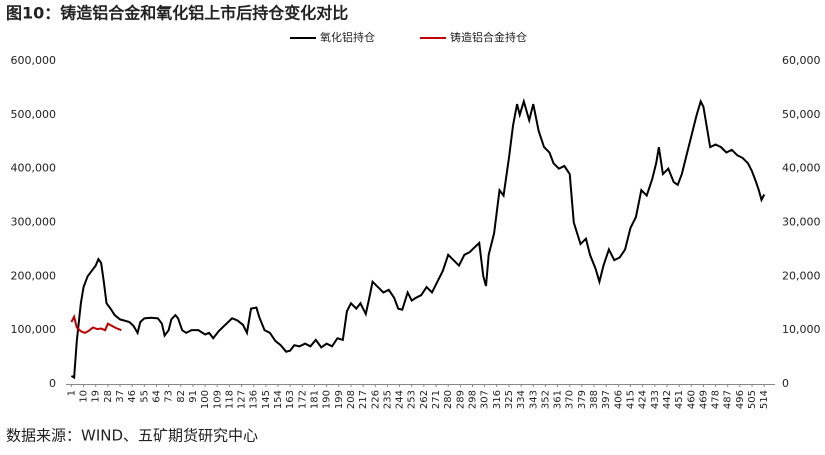  I want to click on x-tick-label: 91, so click(193, 396).